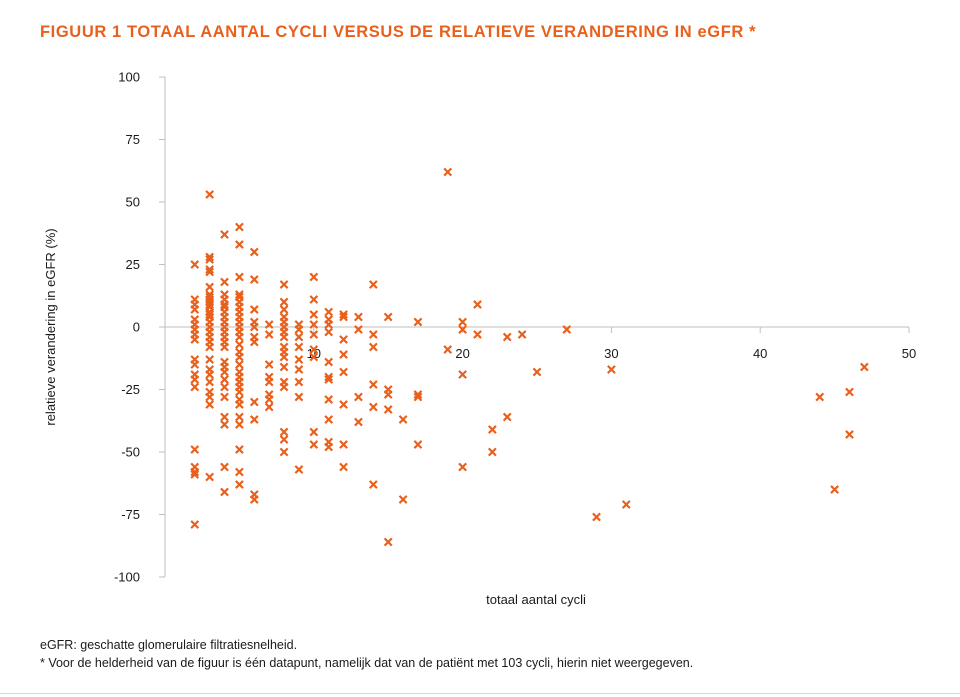 This screenshot has height=697, width=960. I want to click on x-axis-label: totaal aantal cycli, so click(536, 599).